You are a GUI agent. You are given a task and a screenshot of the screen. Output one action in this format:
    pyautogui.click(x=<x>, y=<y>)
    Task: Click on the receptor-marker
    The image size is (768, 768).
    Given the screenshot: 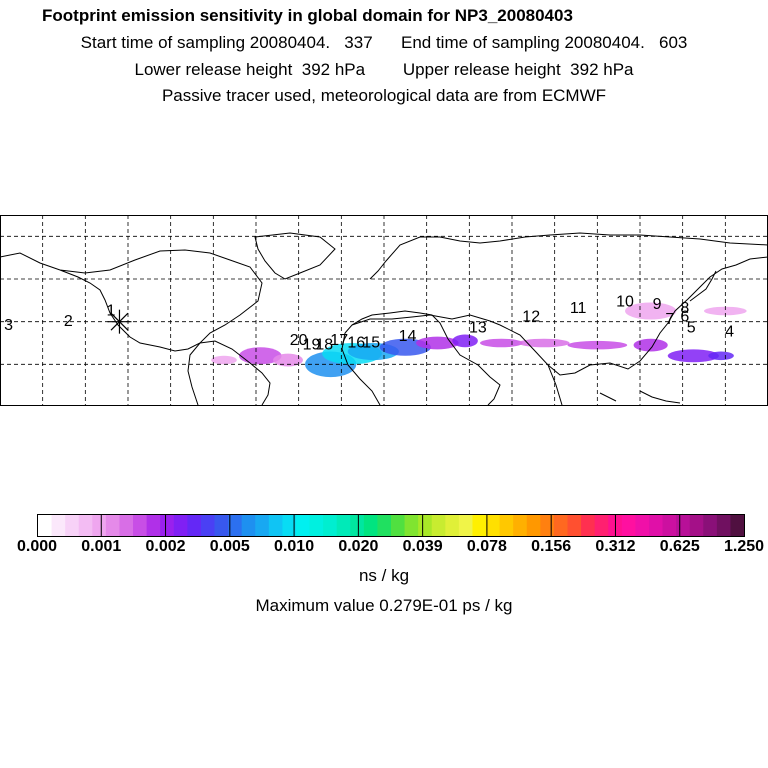 What is the action you would take?
    pyautogui.click(x=119, y=321)
    